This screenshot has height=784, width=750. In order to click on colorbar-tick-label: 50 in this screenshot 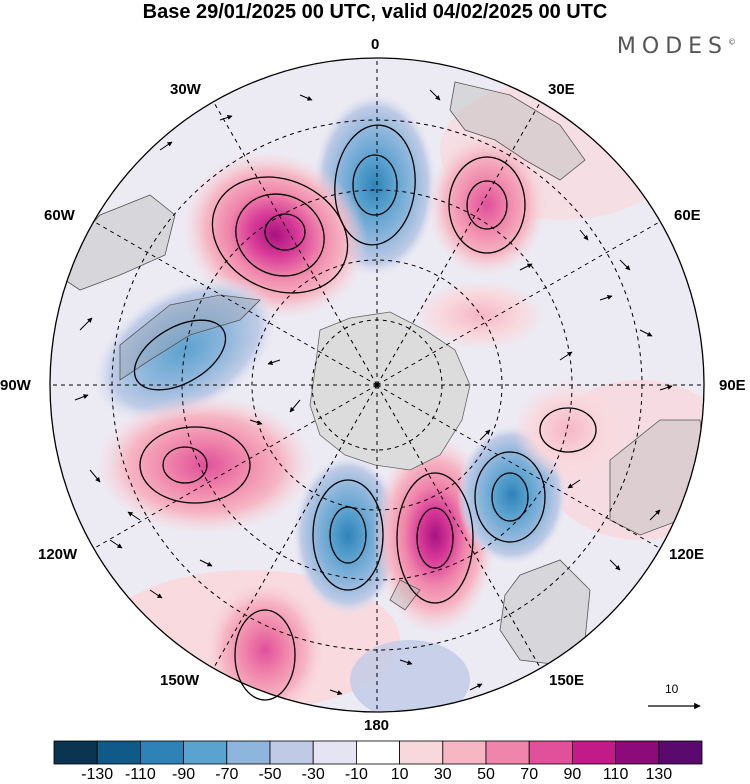, I will do `click(486, 774)`.